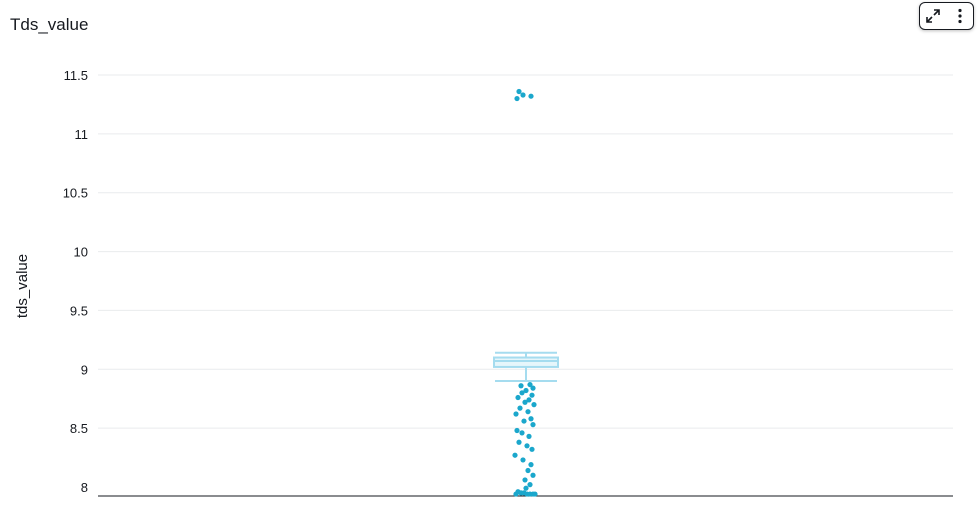 The image size is (979, 527). What do you see at coordinates (84, 369) in the screenshot?
I see `y-tick-label: 9` at bounding box center [84, 369].